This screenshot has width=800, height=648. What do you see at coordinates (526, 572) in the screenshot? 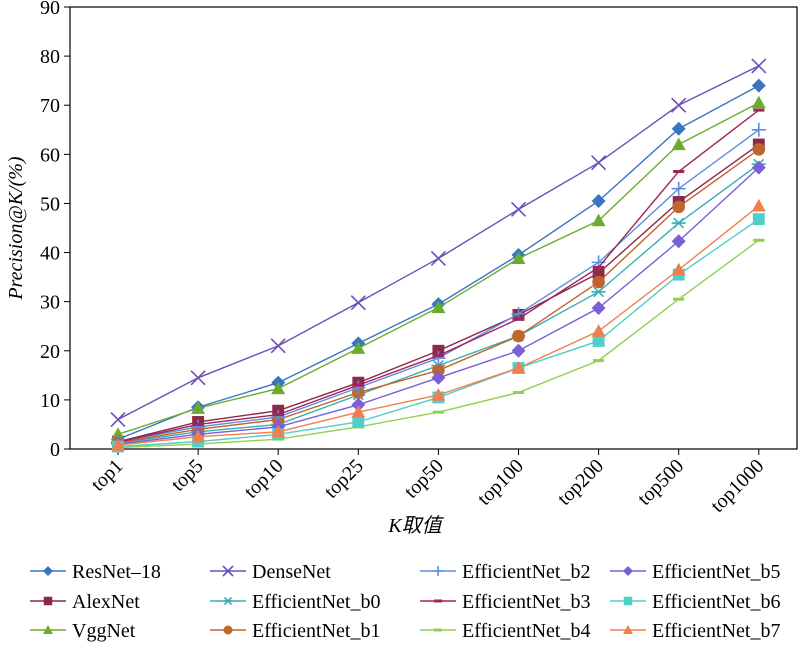
I see `legend-label: EfficientNet_b2` at bounding box center [526, 572].